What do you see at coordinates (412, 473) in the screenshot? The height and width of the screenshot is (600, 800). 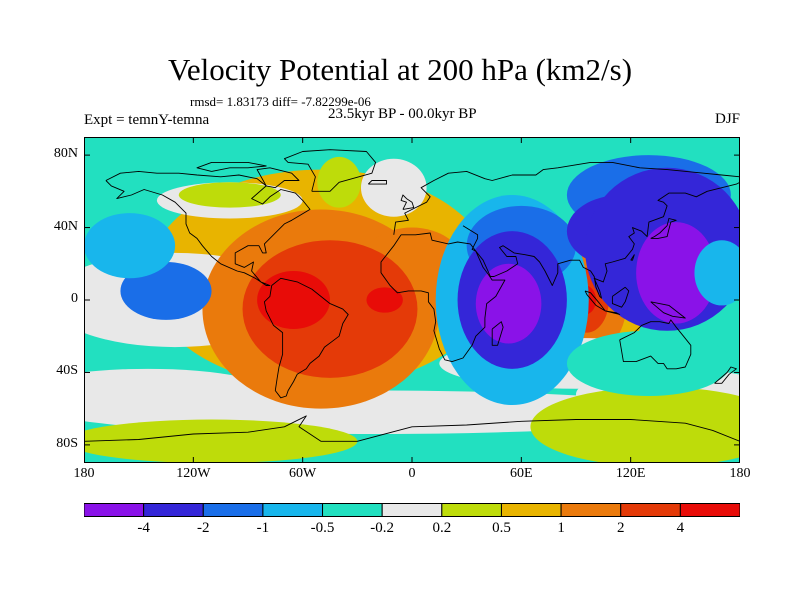 I see `x-tick-label: 0` at bounding box center [412, 473].